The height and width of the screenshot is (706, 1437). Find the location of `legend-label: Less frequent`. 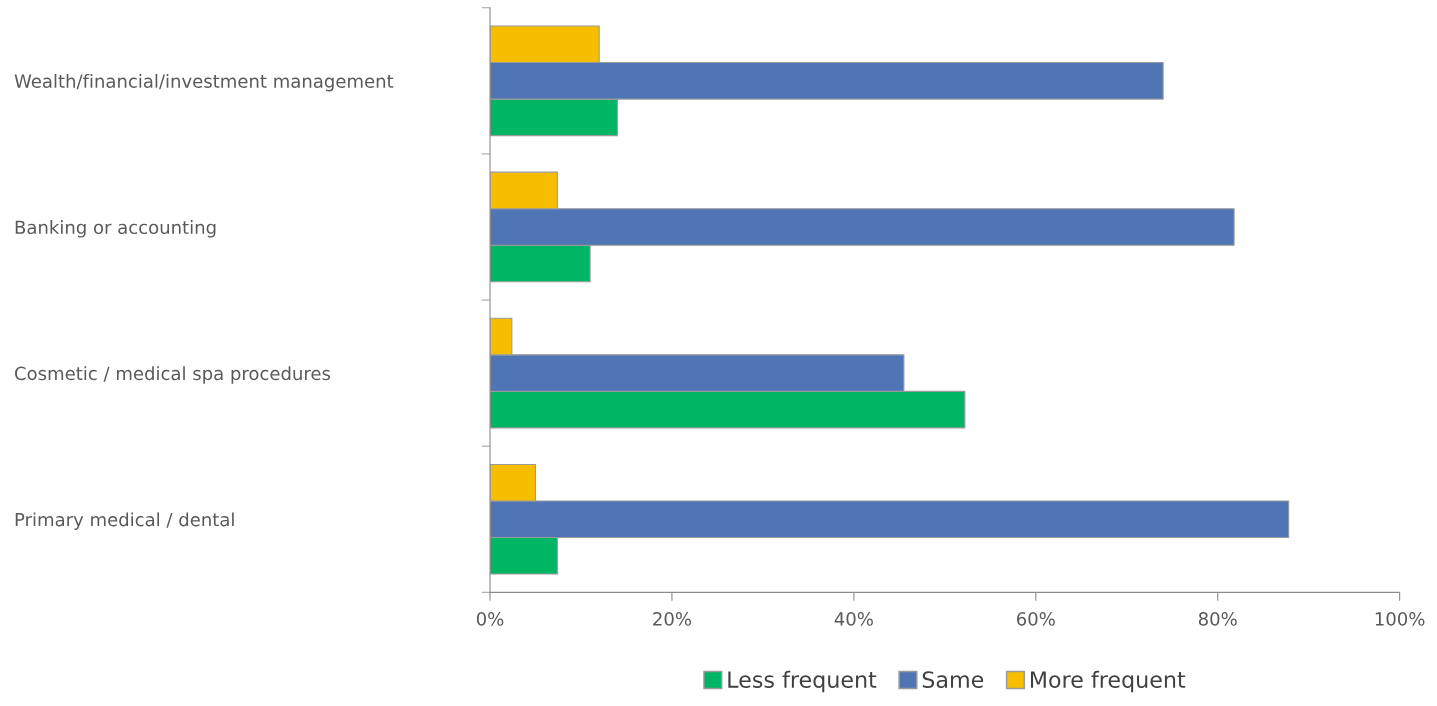

legend-label: Less frequent is located at coordinates (802, 681).